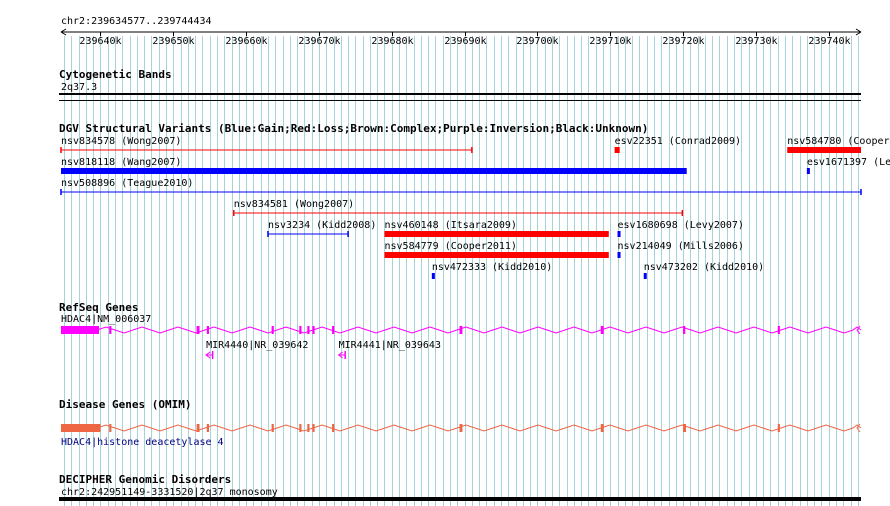  Describe the element at coordinates (136, 21) in the screenshot. I see `region-label: chr2:239634577..239744434` at that location.